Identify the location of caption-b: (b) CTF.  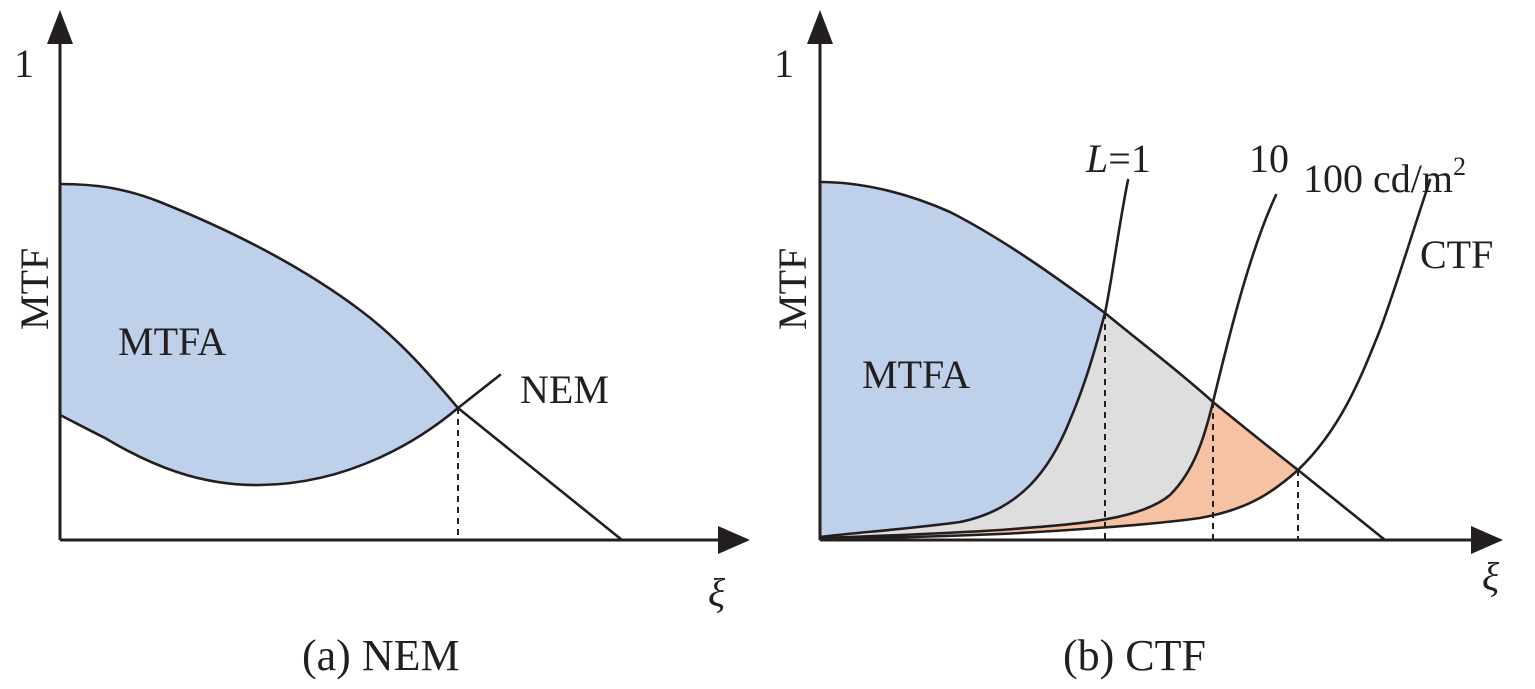
(1134, 655).